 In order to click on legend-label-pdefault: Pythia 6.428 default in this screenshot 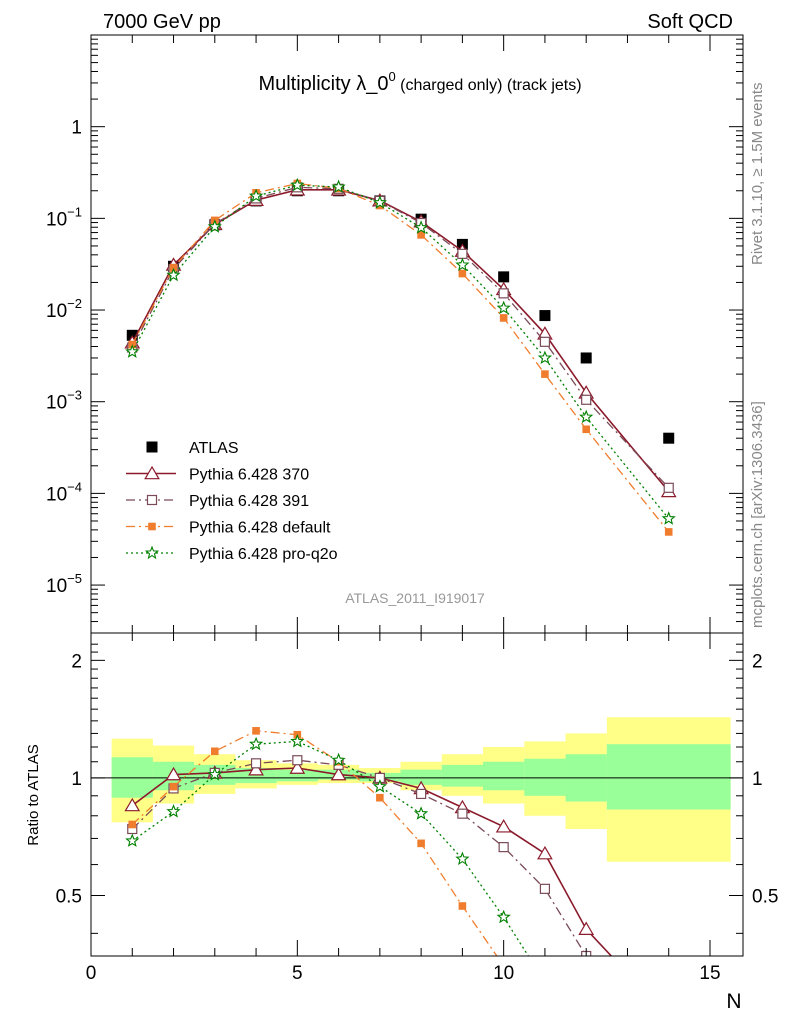, I will do `click(260, 528)`.